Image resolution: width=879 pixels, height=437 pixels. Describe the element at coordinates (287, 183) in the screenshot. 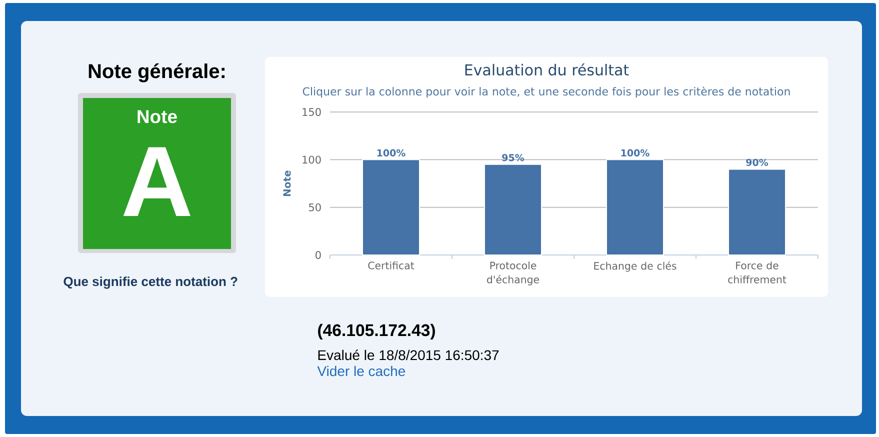

I see `y-axis-title: Note` at that location.